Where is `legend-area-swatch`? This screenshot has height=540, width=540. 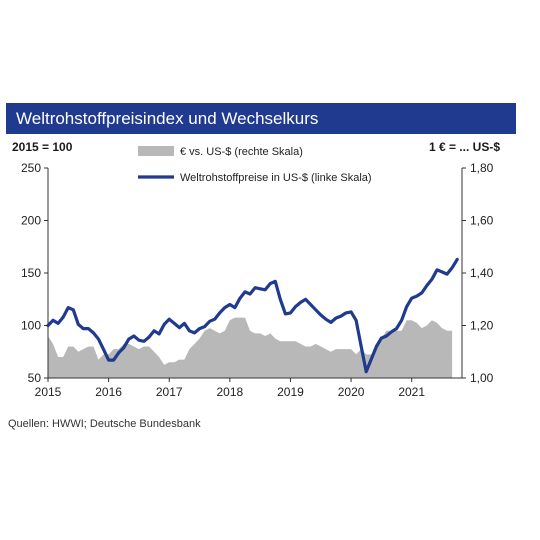
legend-area-swatch is located at coordinates (156, 151).